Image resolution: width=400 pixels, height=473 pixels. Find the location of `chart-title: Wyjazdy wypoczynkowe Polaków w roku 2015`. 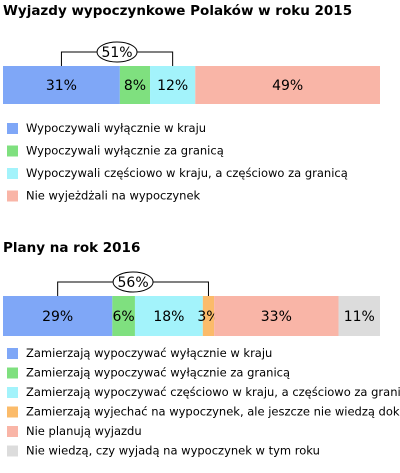

chart-title: Wyjazdy wypoczynkowe Polaków w roku 2015 is located at coordinates (177, 11).